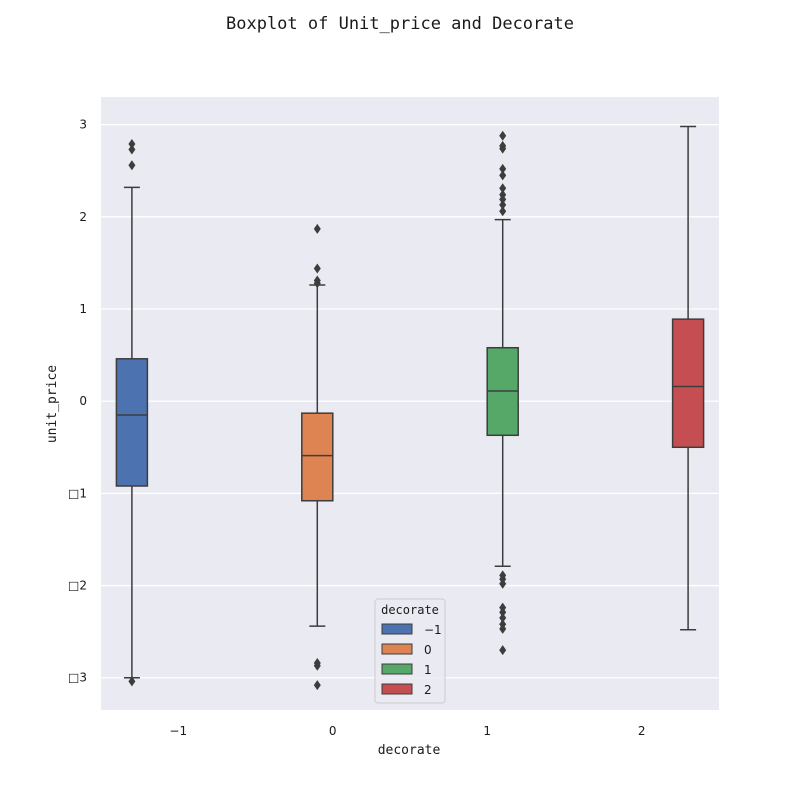 The height and width of the screenshot is (800, 800). I want to click on y-tick-label: 3, so click(83, 125).